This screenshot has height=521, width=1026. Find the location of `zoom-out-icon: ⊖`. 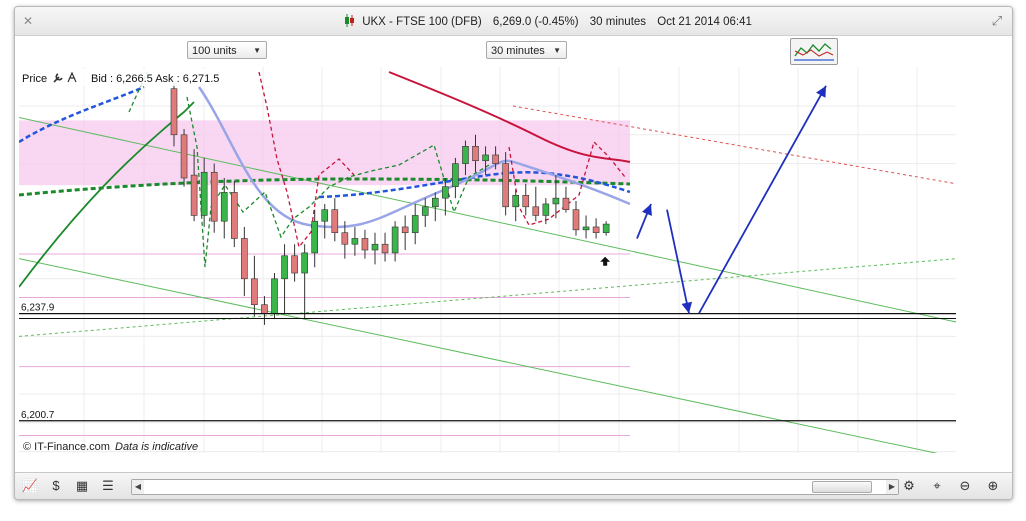

zoom-out-icon: ⊖ is located at coordinates (965, 485).